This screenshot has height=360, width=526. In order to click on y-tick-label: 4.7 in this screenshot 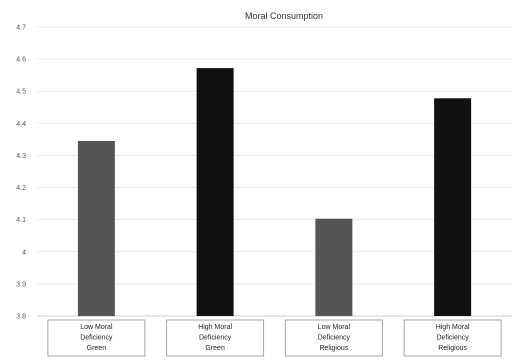, I will do `click(21, 28)`.